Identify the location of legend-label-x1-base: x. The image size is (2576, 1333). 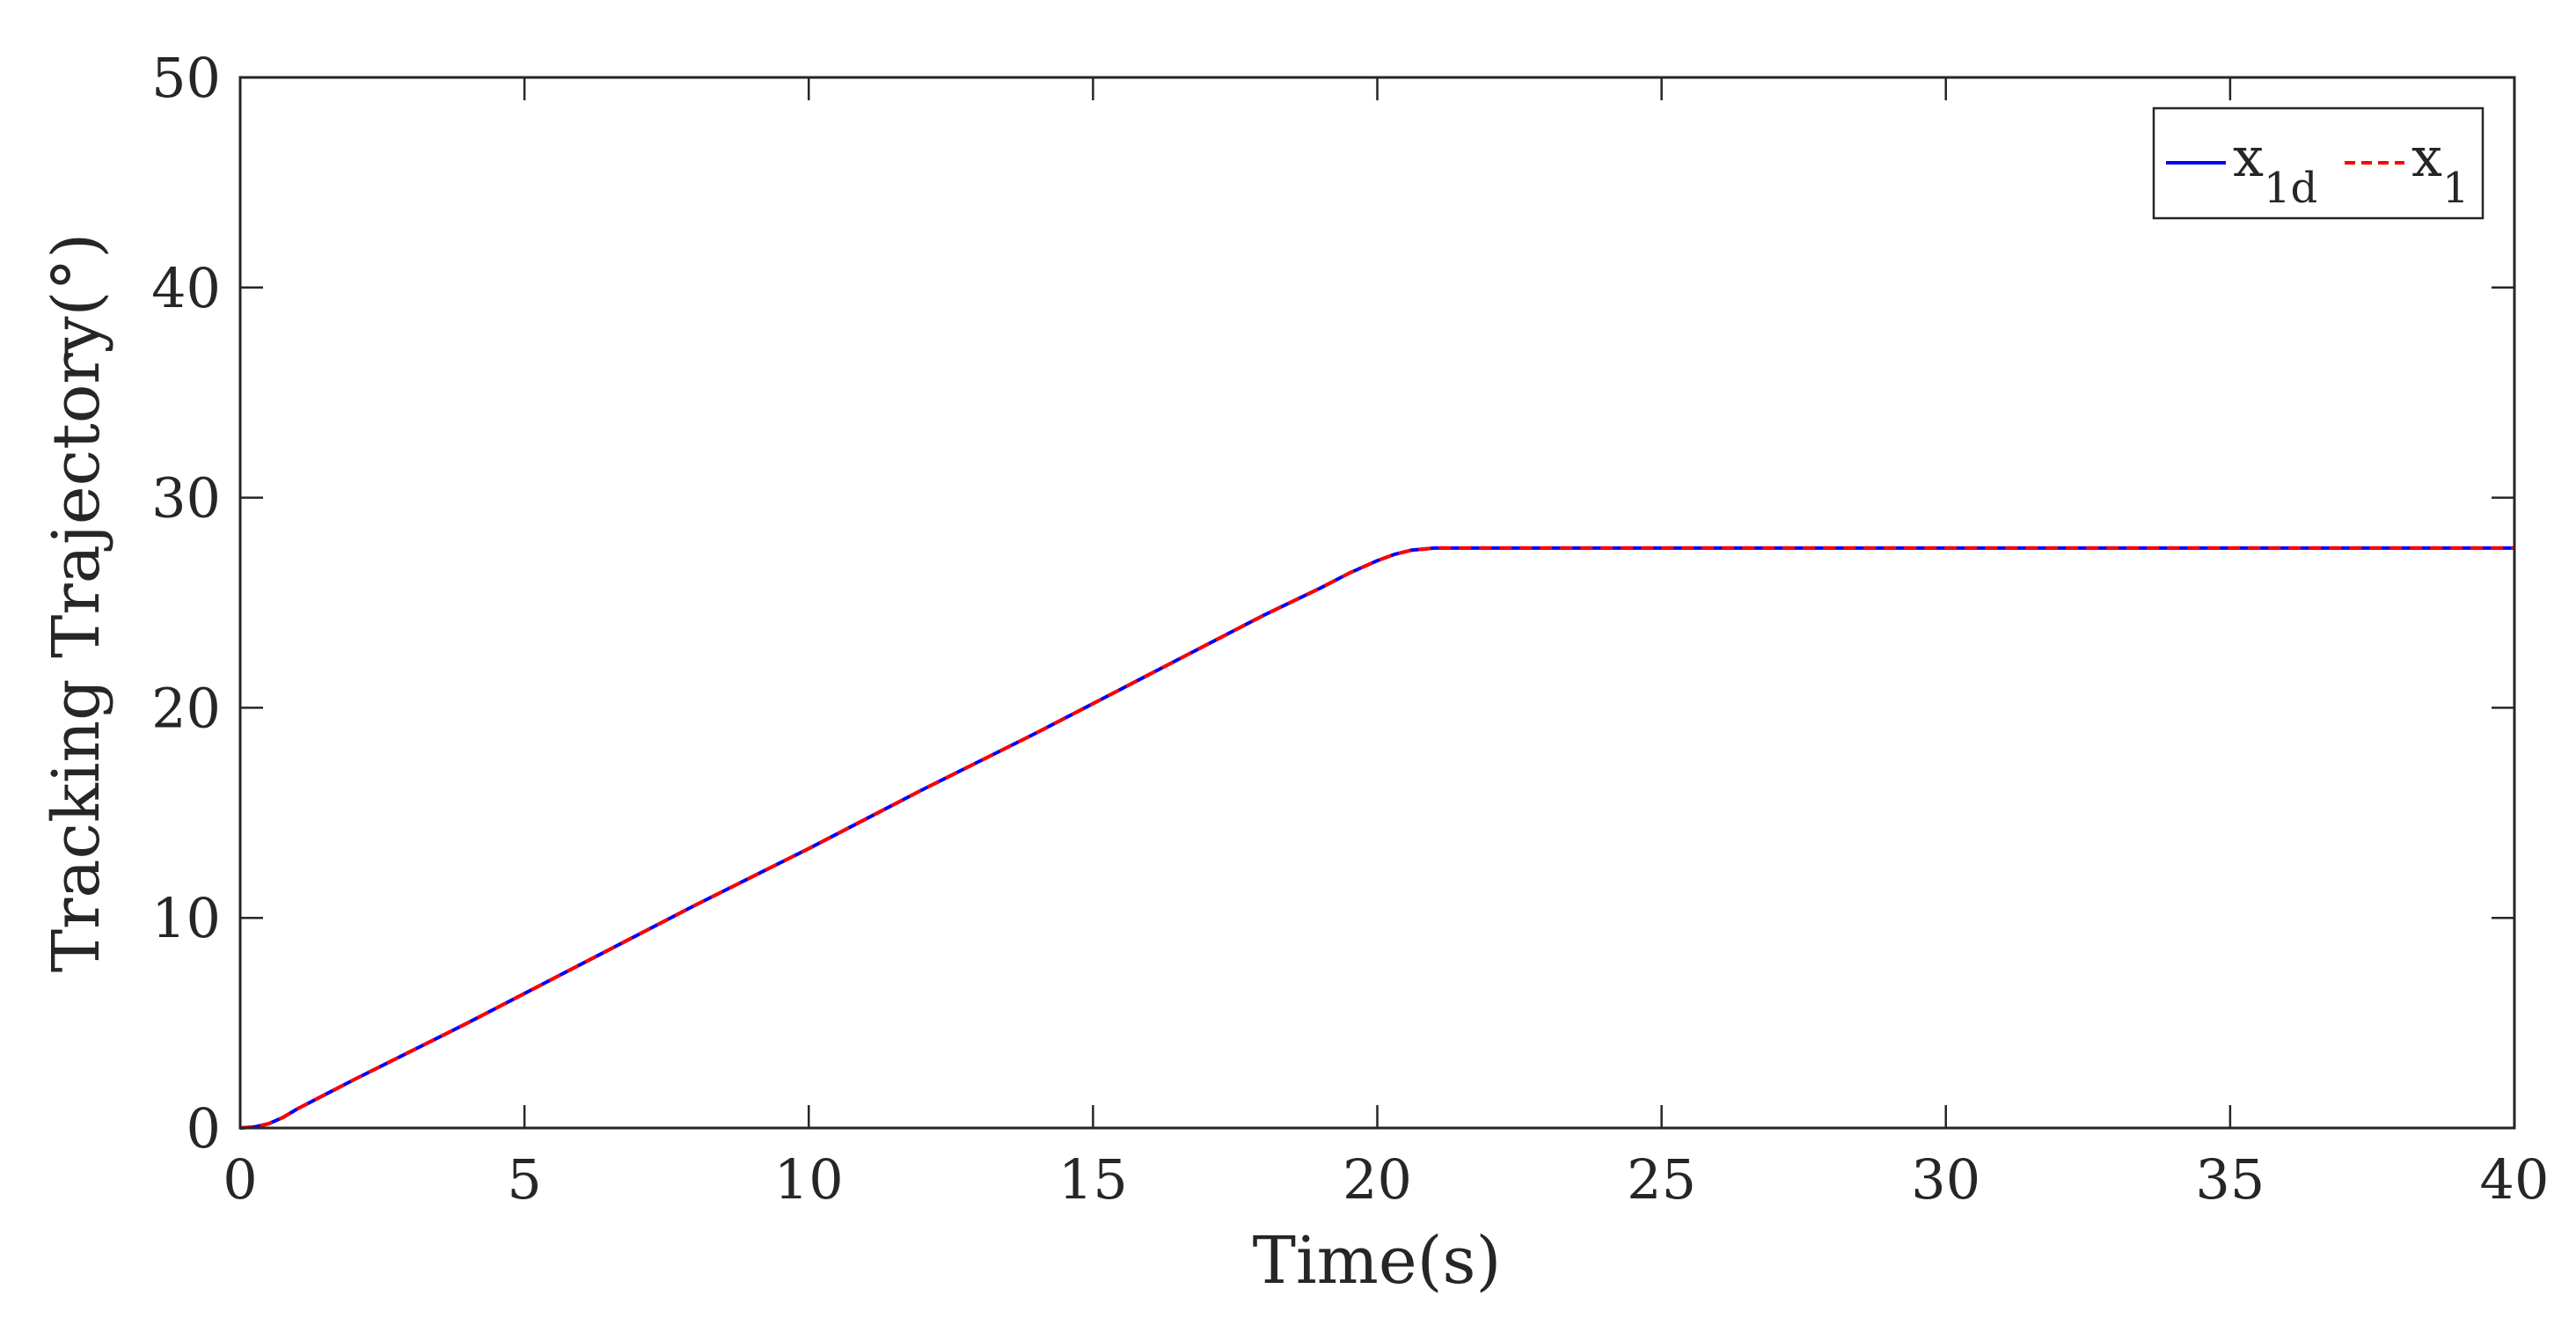
(2426, 157).